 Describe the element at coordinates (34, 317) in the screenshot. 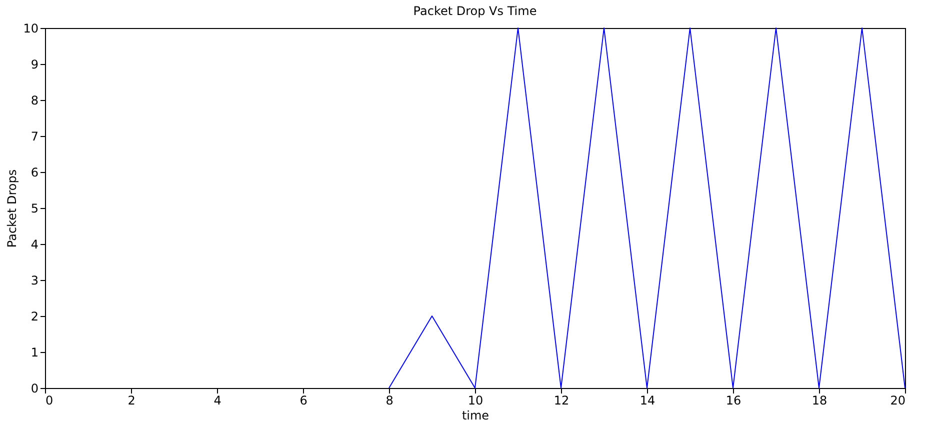

I see `y-tick-label: 2` at that location.